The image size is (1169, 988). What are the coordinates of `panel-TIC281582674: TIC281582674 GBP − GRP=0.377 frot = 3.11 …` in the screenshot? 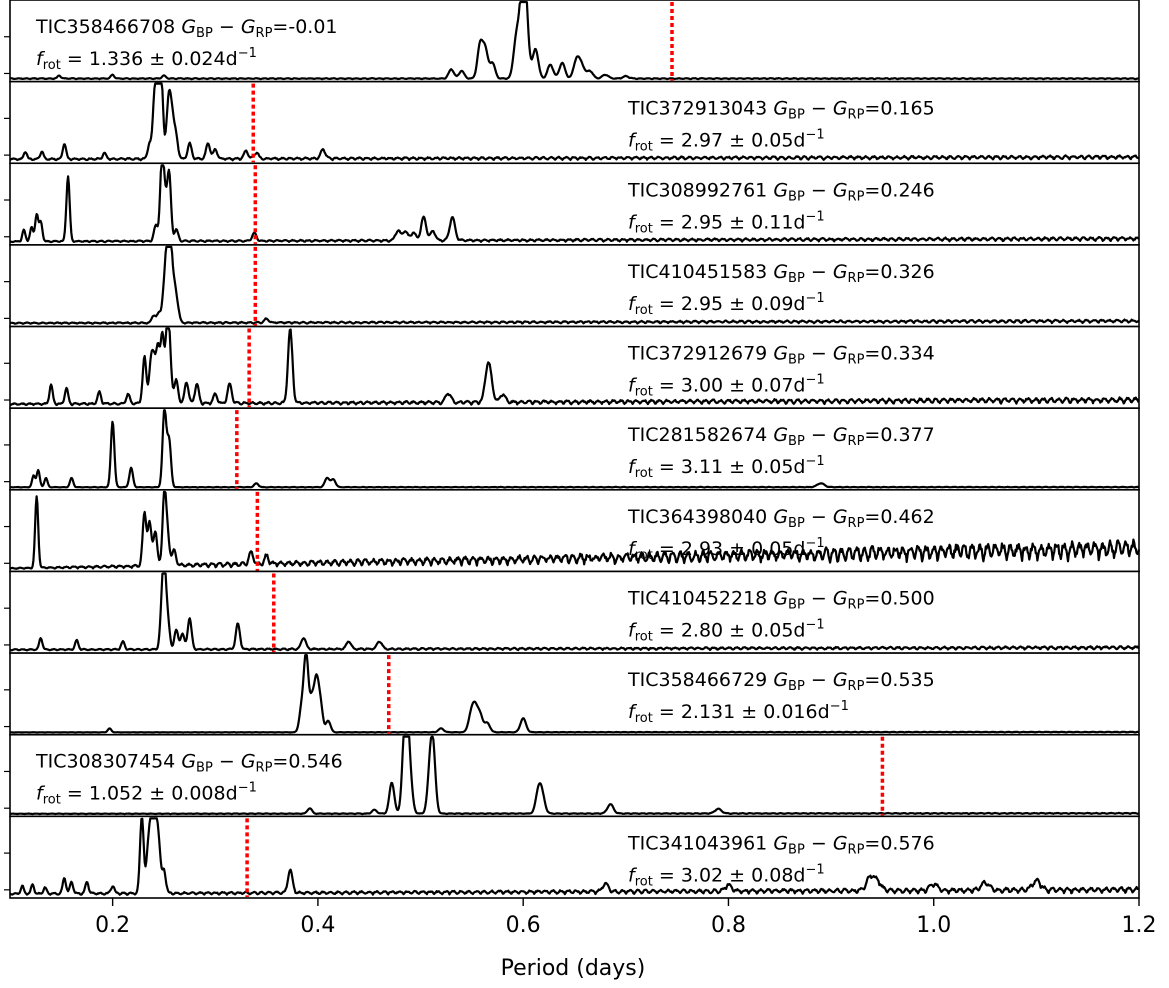 It's located at (572, 449).